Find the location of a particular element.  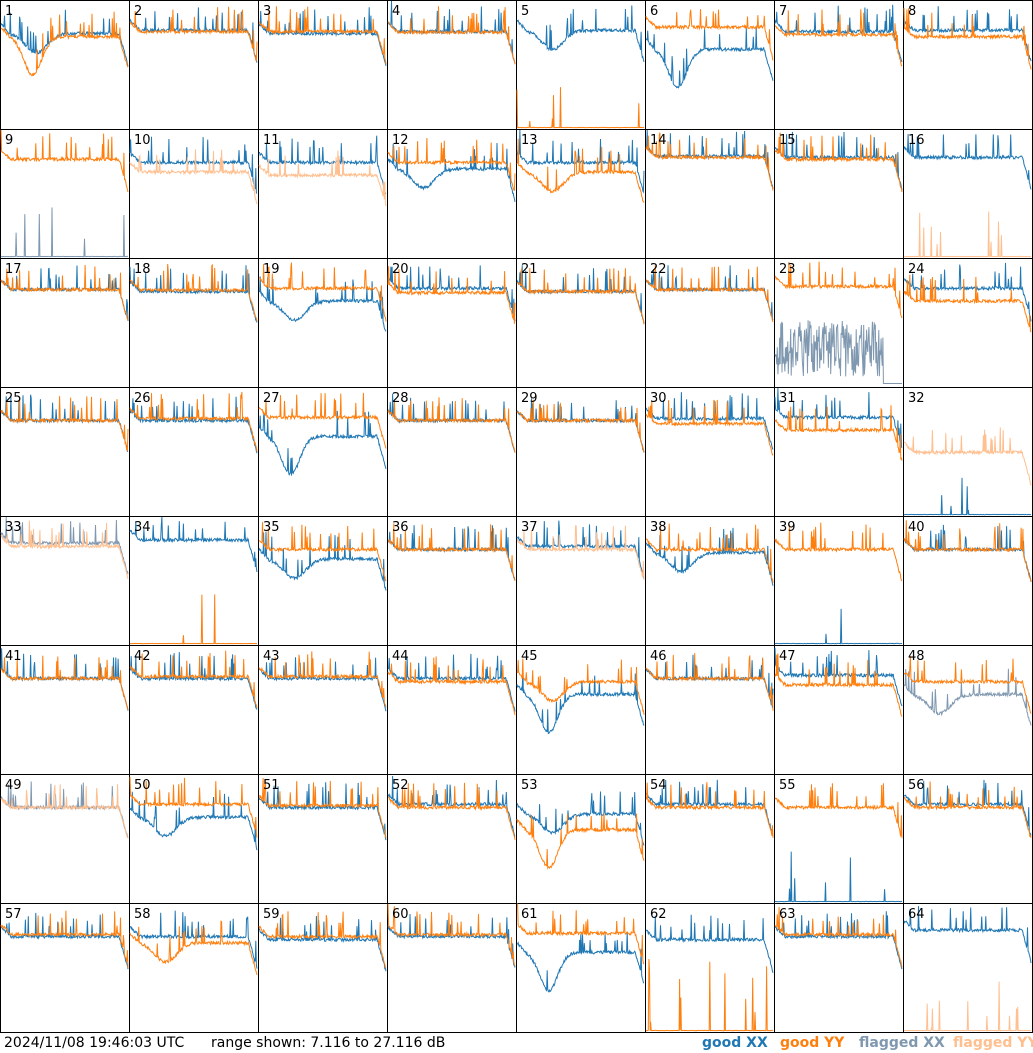

spectrum-panel: 36 is located at coordinates (452, 581).